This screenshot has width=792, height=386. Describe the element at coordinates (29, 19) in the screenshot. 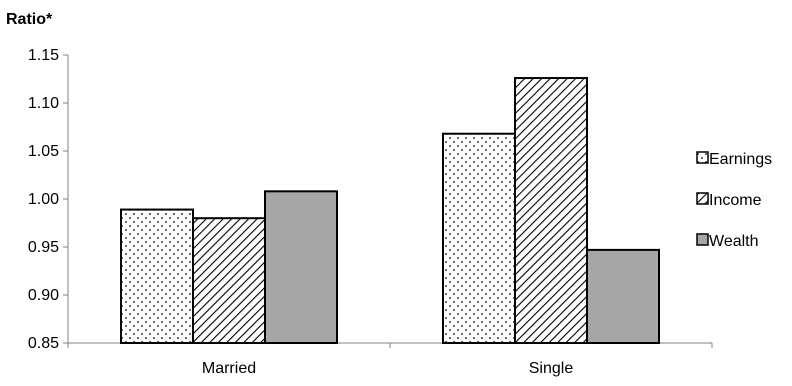

I see `y-axis-title: Ratio*` at that location.